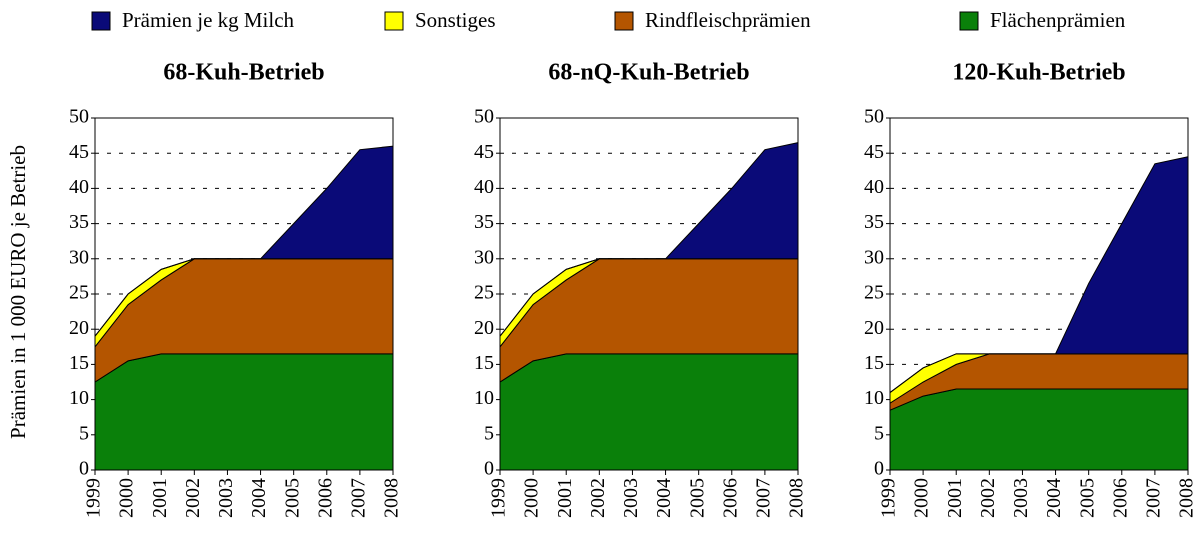 The height and width of the screenshot is (546, 1204). I want to click on chart-title: 120-Kuh-Betrieb, so click(1038, 73).